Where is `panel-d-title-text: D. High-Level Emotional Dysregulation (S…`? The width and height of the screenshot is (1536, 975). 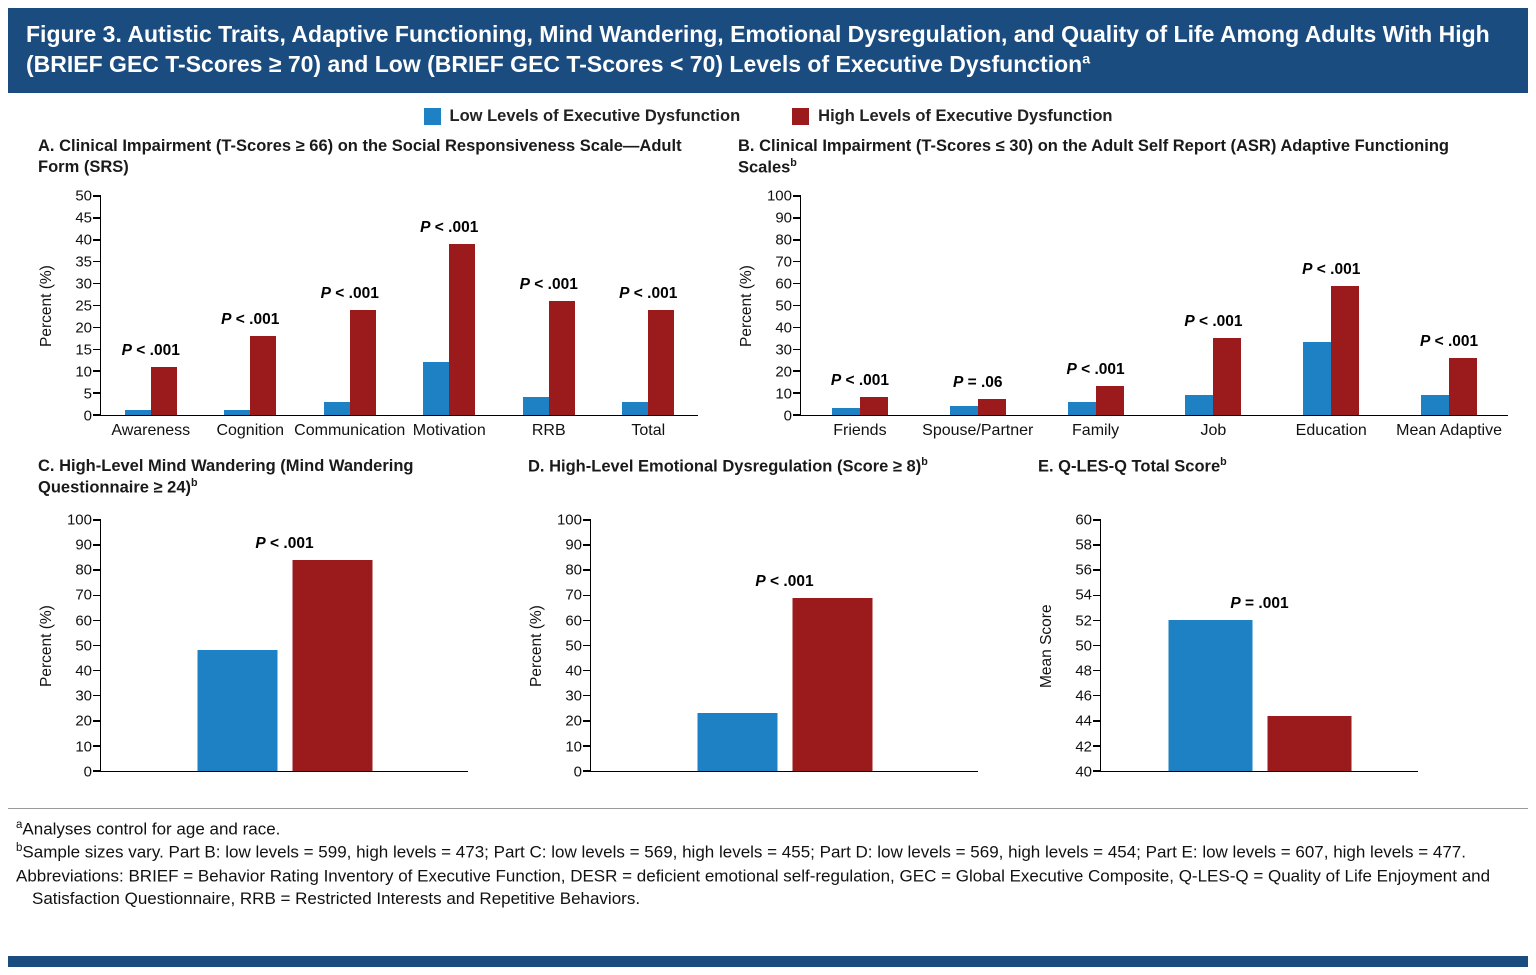 panel-d-title-text: D. High-Level Emotional Dysregulation (S… is located at coordinates (725, 466).